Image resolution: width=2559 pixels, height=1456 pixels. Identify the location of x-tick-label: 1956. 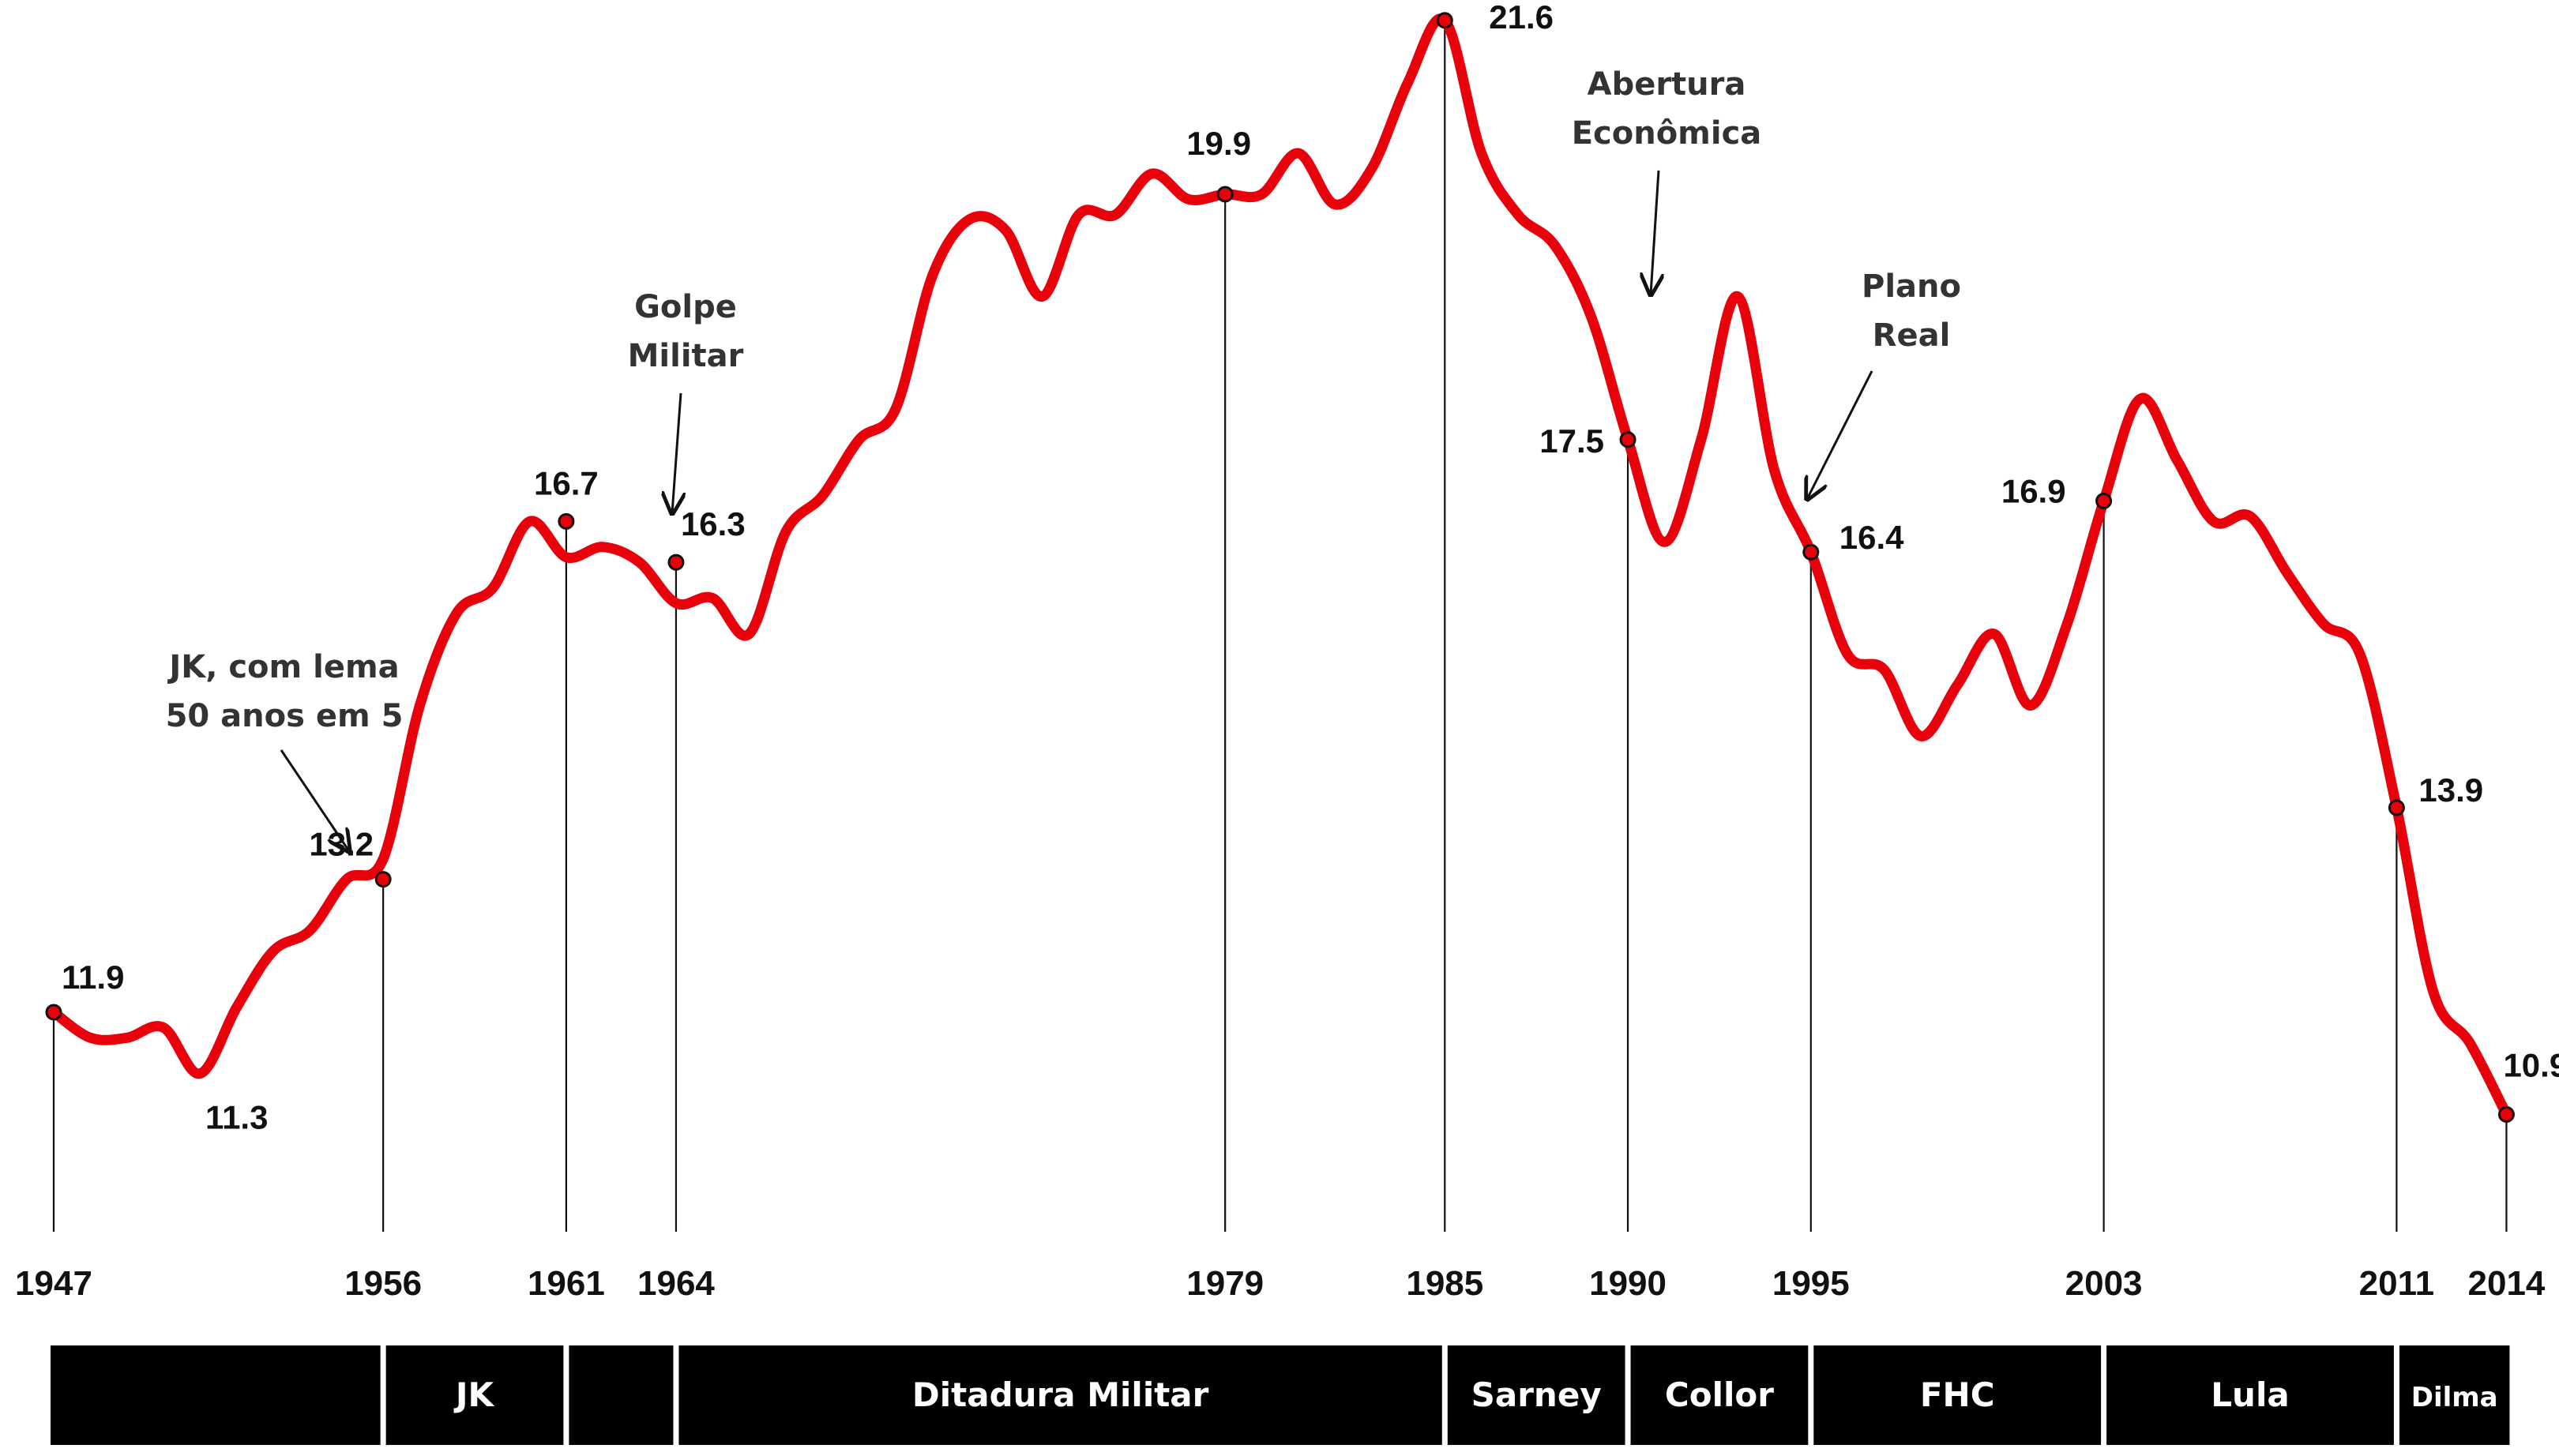
(383, 1283).